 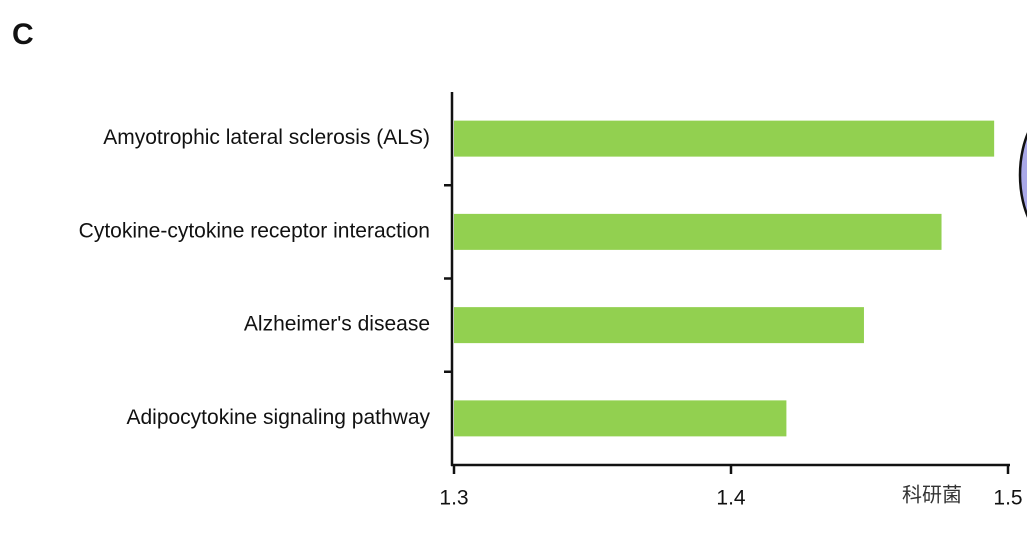 I want to click on decor-ellipse, so click(x=1022, y=175).